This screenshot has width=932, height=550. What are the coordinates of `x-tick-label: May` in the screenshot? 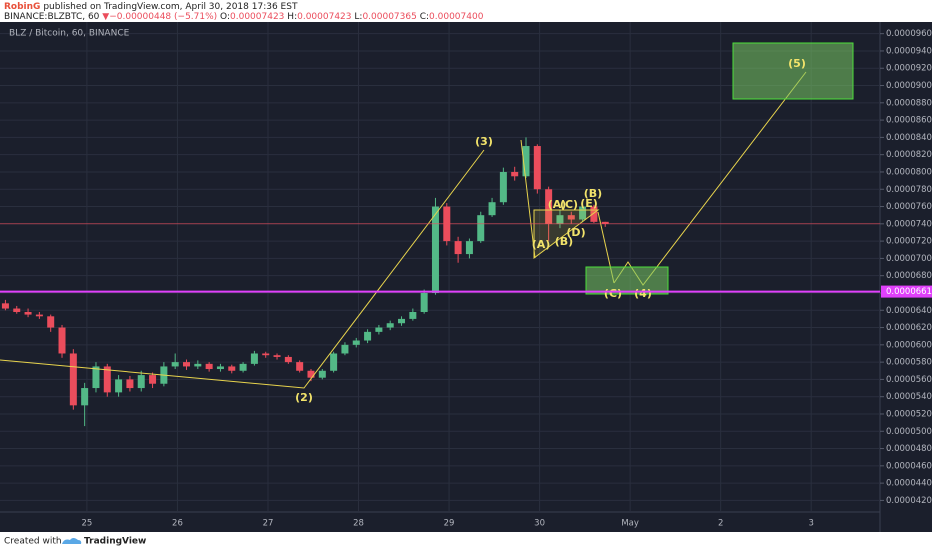 It's located at (630, 524).